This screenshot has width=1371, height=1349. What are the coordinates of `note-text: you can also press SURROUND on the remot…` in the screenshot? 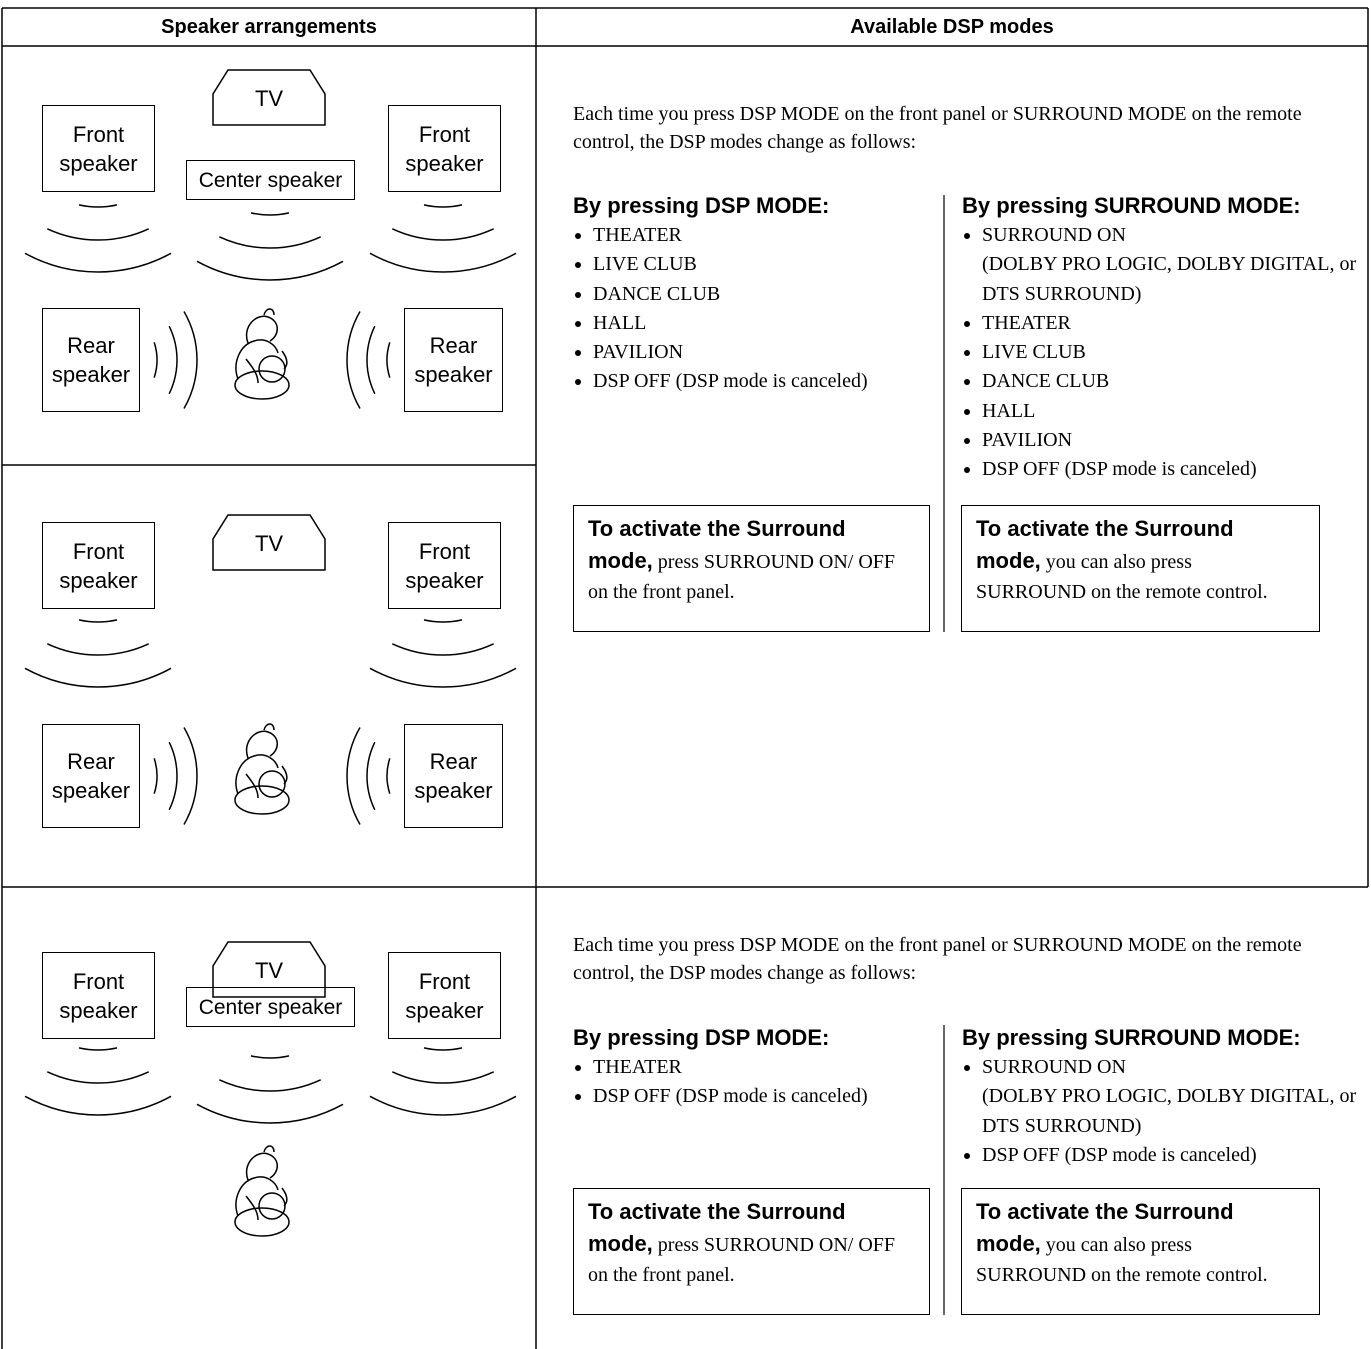 It's located at (1122, 577).